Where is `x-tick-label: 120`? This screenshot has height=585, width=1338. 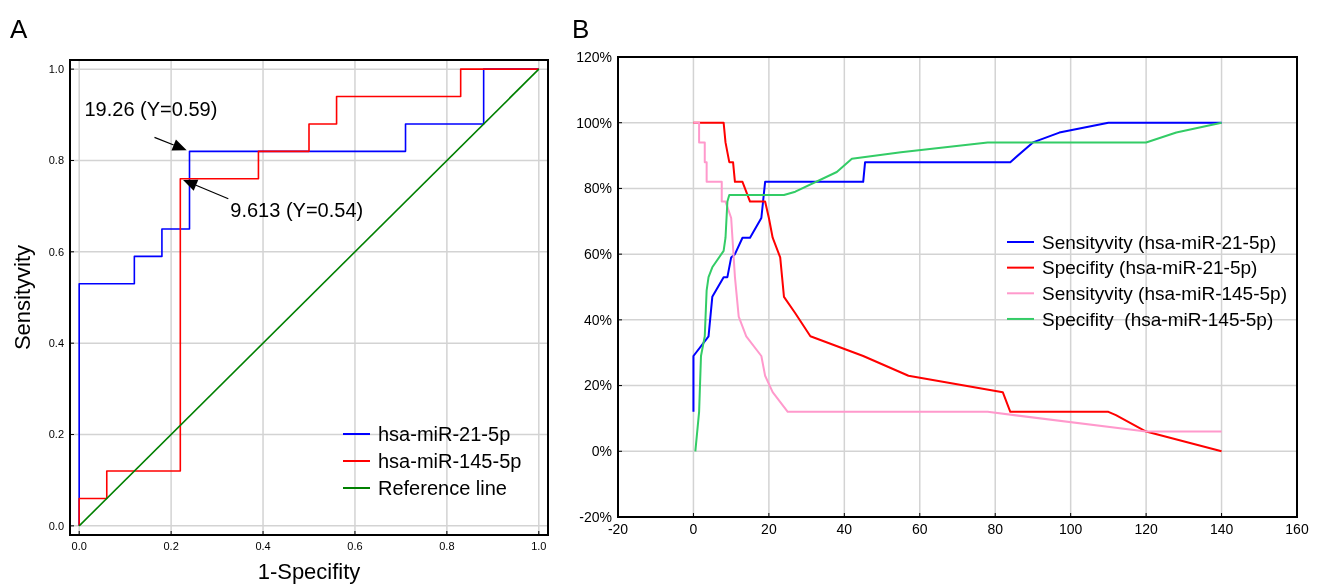
x-tick-label: 120 is located at coordinates (1146, 529).